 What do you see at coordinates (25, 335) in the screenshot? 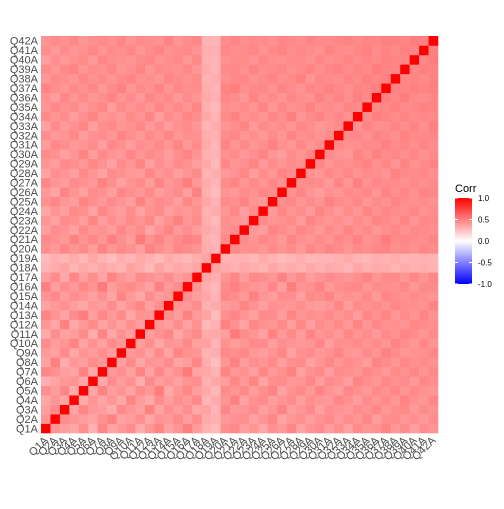
I see `y-tick-label: Q11A` at bounding box center [25, 335].